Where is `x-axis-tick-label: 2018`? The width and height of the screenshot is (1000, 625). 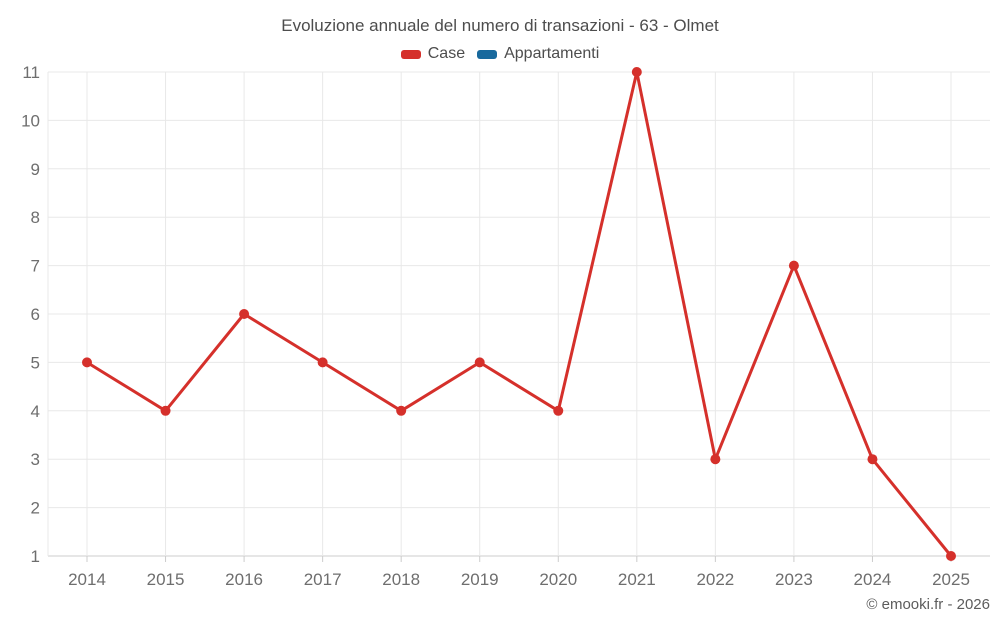 x-axis-tick-label: 2018 is located at coordinates (401, 579).